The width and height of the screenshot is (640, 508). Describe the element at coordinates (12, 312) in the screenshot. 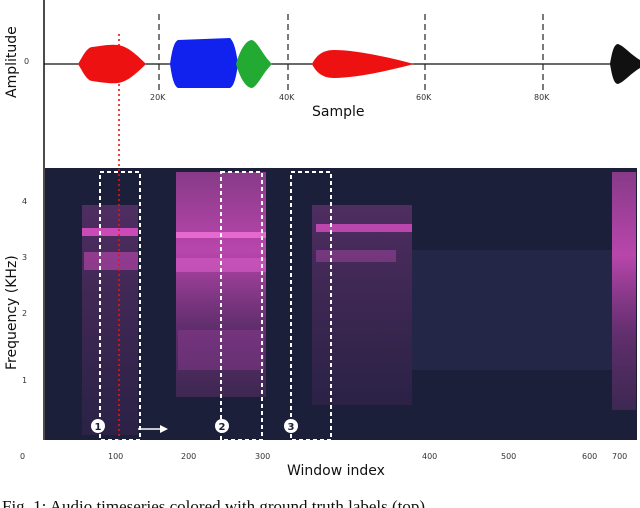

I see `spectrogram-y-label: Frequency (KHz)` at that location.